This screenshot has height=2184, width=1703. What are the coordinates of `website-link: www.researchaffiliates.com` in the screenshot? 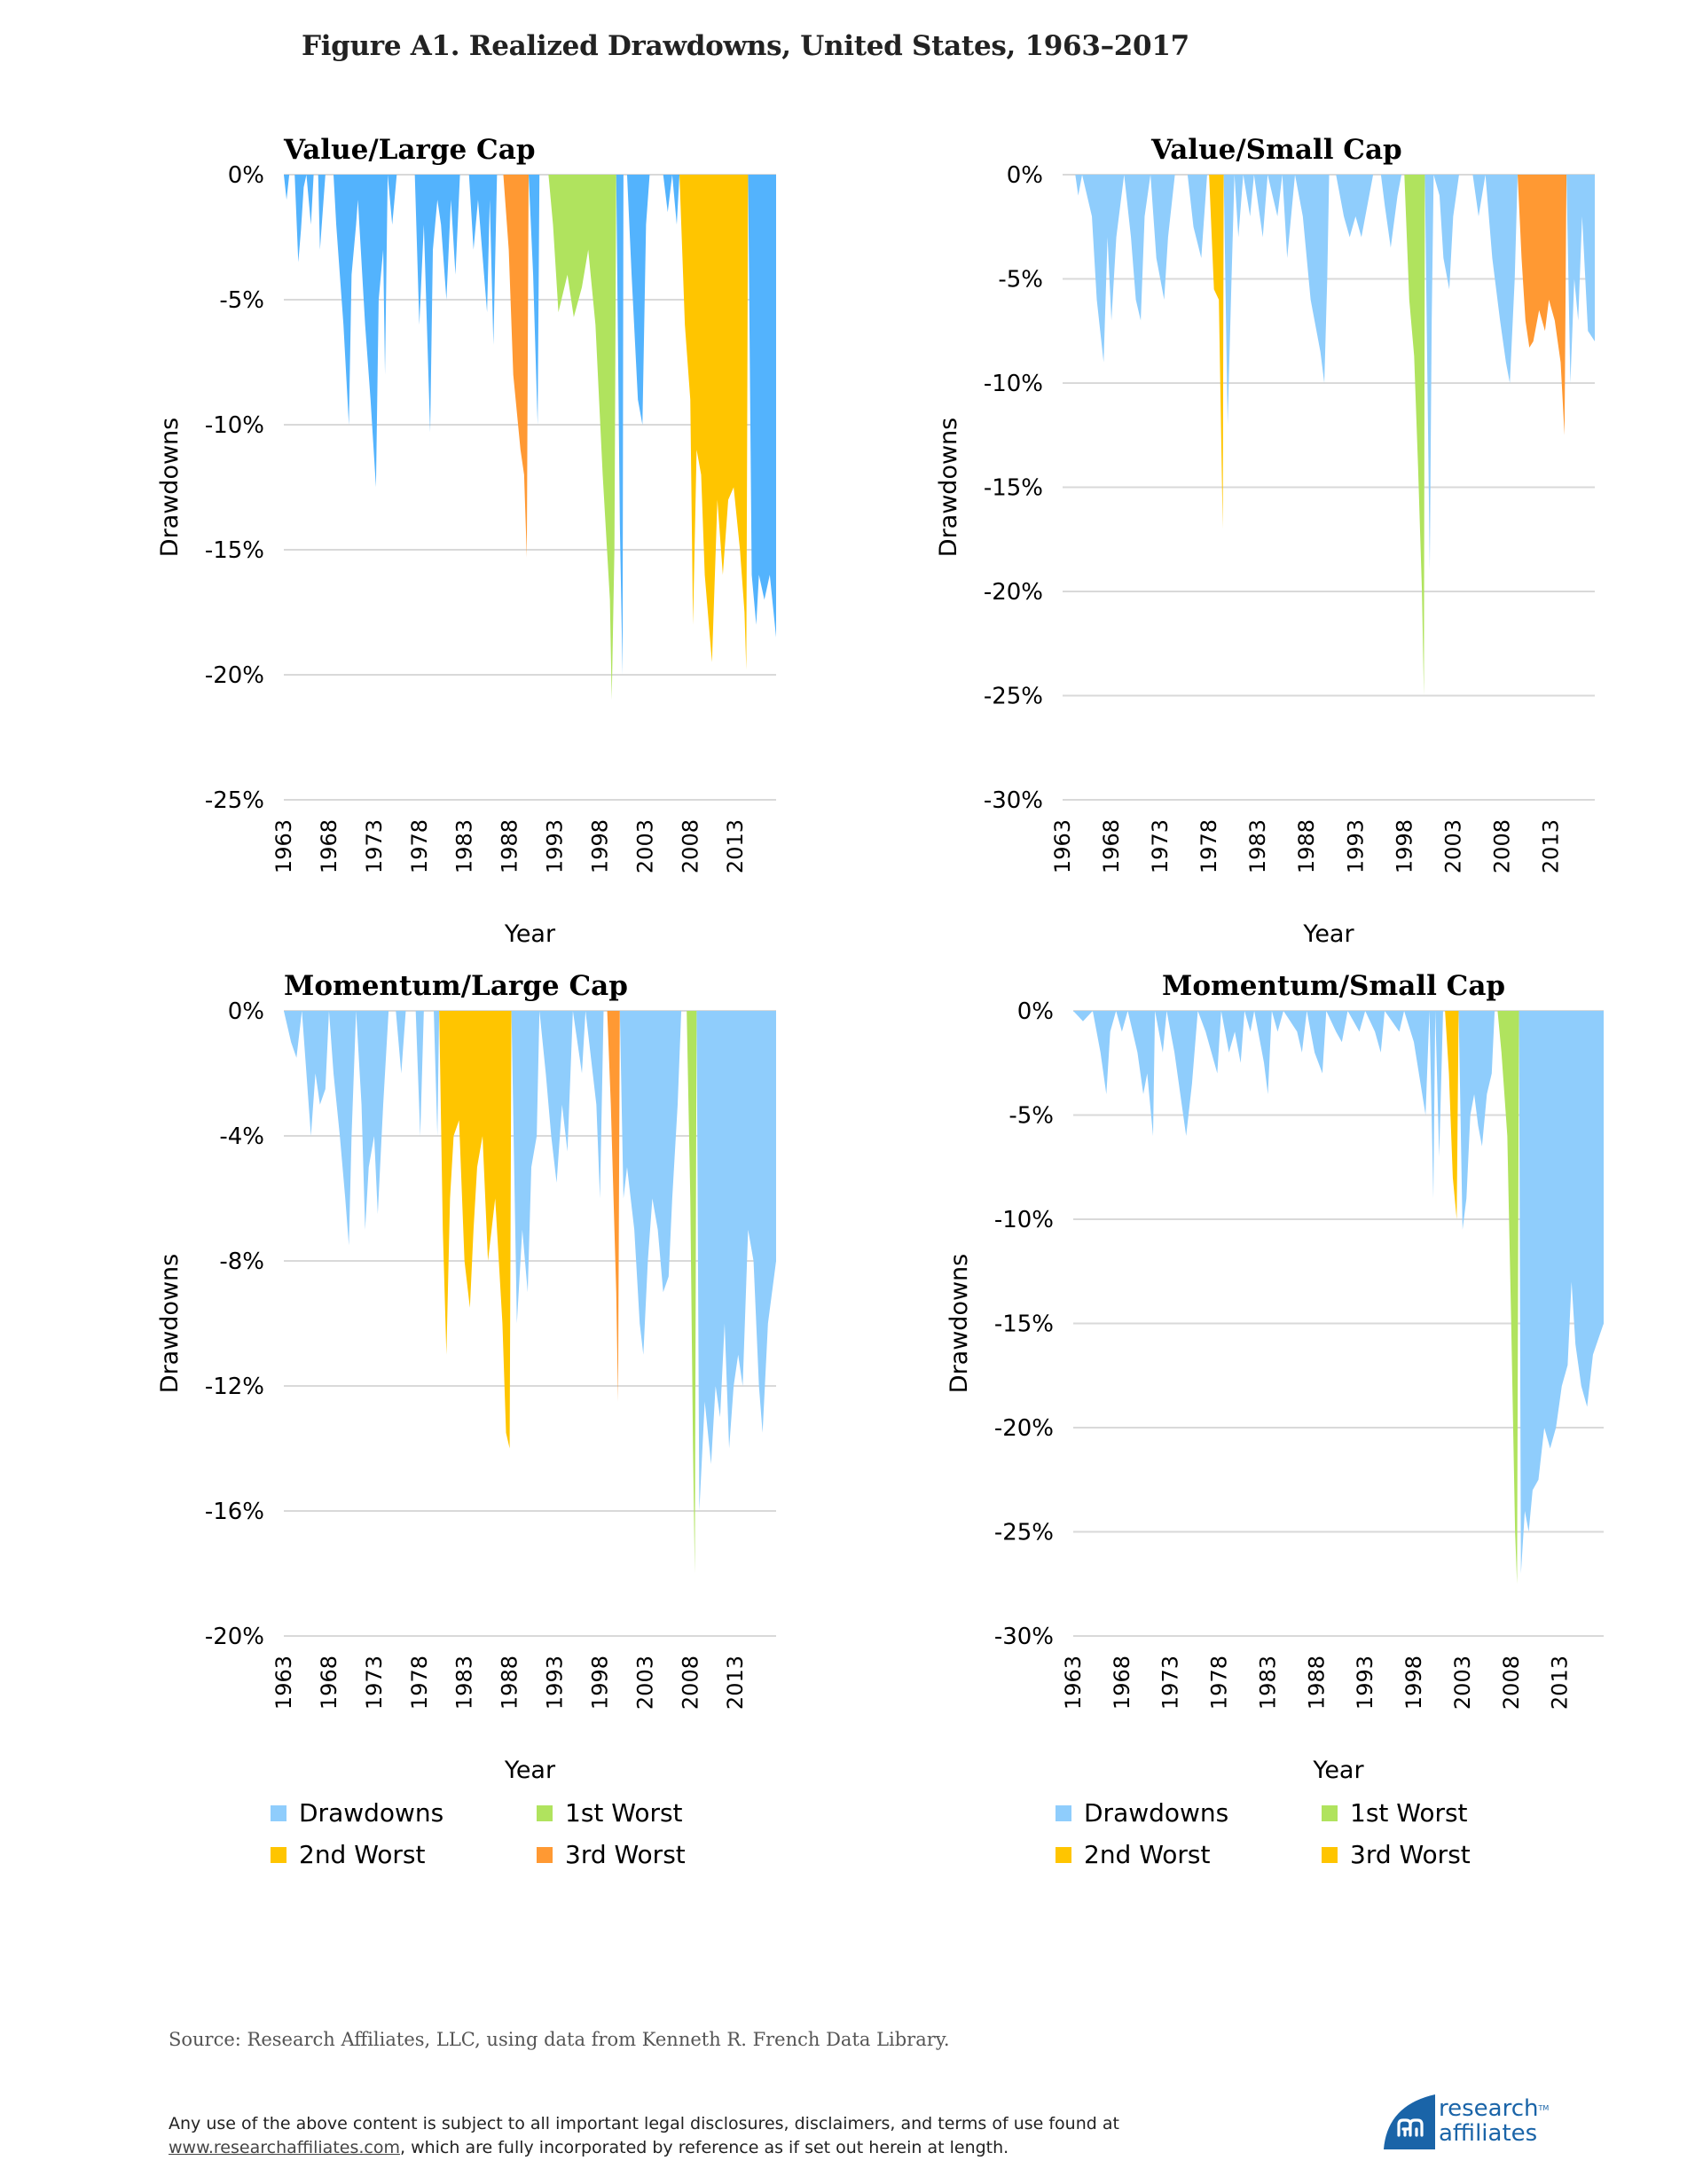 It's located at (284, 2147).